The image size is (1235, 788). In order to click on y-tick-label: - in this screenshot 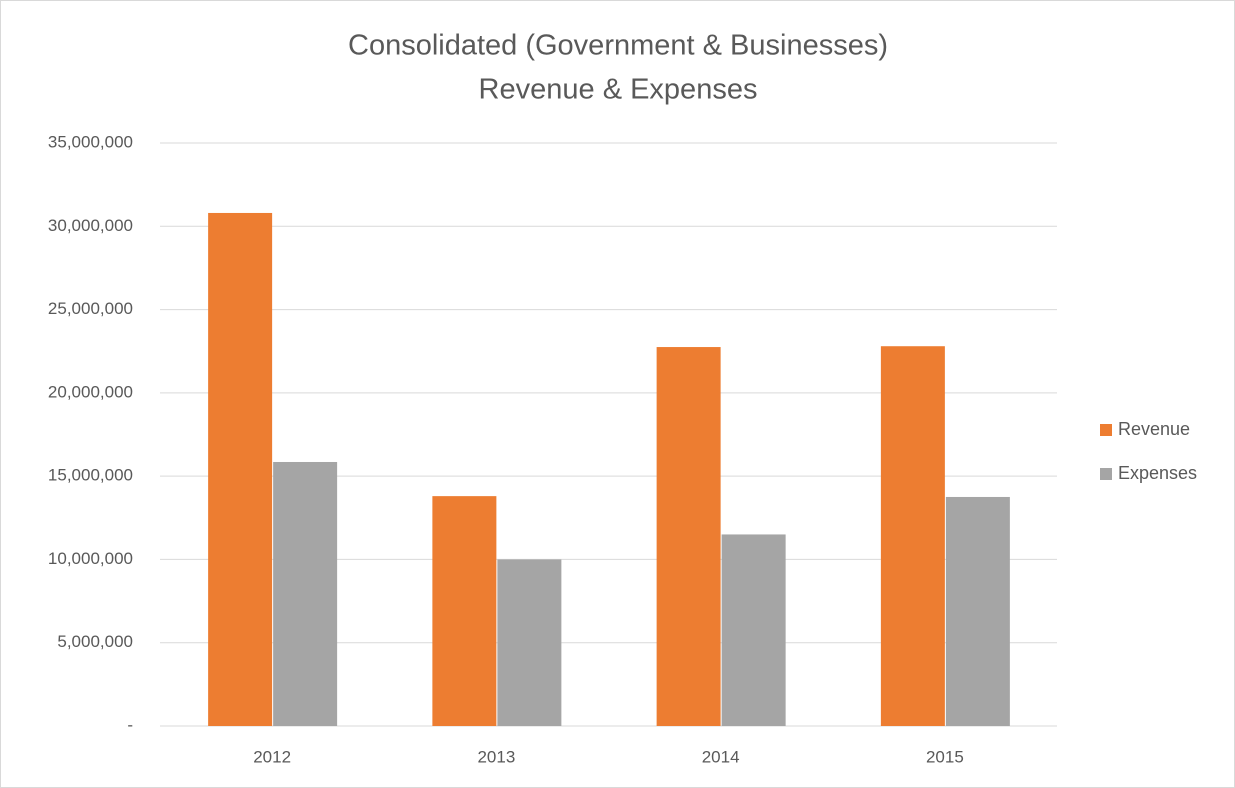, I will do `click(130, 724)`.